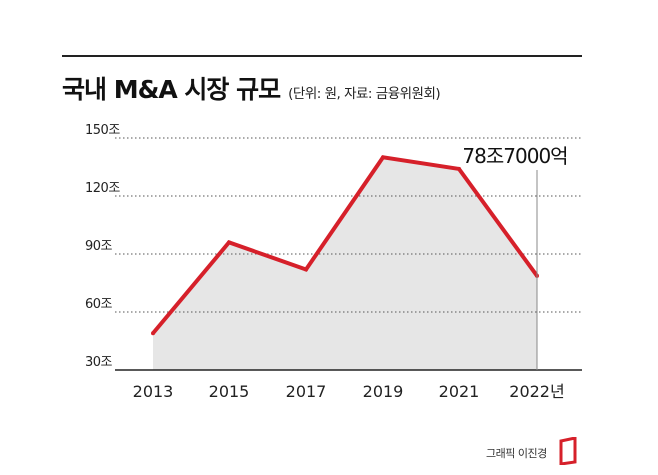  What do you see at coordinates (515, 257) in the screenshot?
I see `annotation-layer: 78조7000억` at bounding box center [515, 257].